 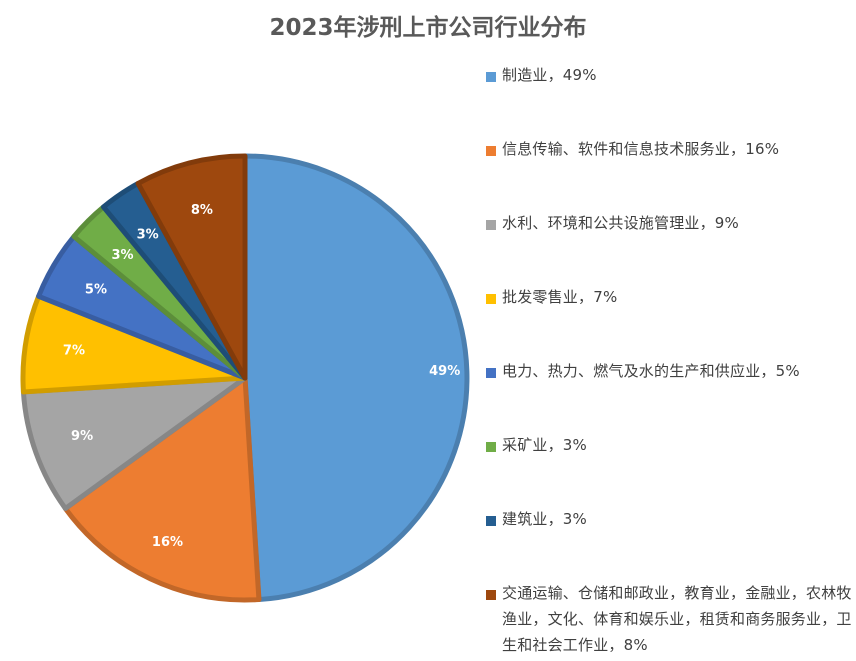 What do you see at coordinates (670, 77) in the screenshot?
I see `legend-item-1: 制造业，49%` at bounding box center [670, 77].